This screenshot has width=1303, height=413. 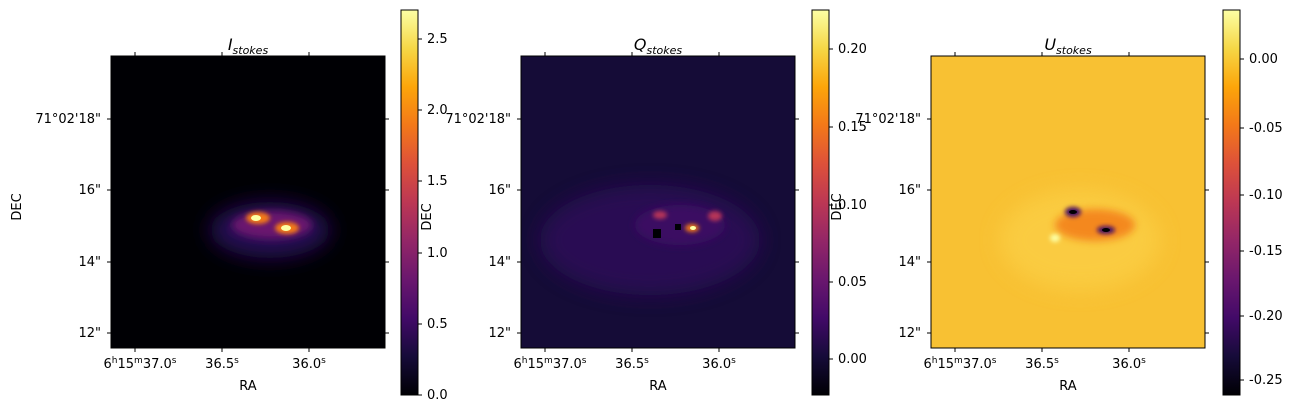 What do you see at coordinates (499, 262) in the screenshot?
I see `q-ytick-label-3: 14"` at bounding box center [499, 262].